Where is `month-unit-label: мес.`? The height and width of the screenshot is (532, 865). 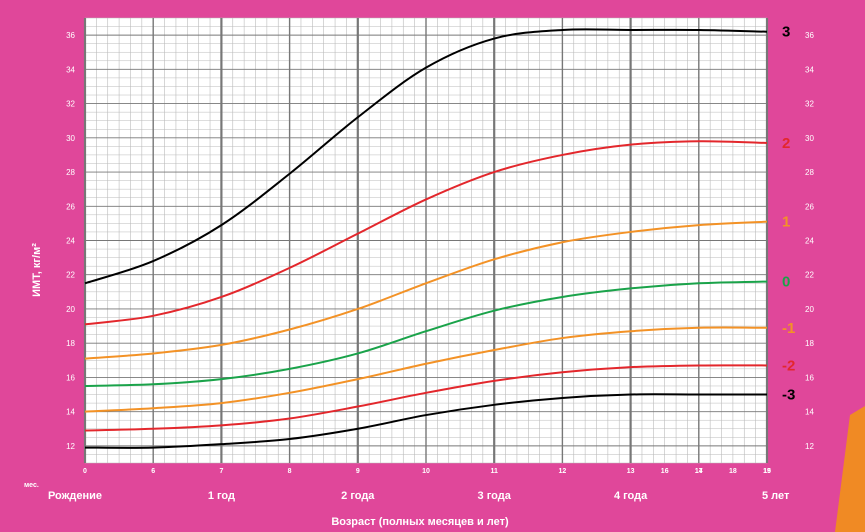
month-unit-label: мес. is located at coordinates (31, 485).